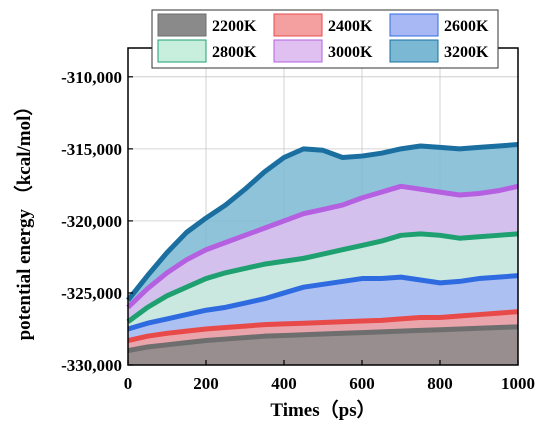 Image resolution: width=550 pixels, height=430 pixels. I want to click on legend-item-3200K: 3200K, so click(439, 51).